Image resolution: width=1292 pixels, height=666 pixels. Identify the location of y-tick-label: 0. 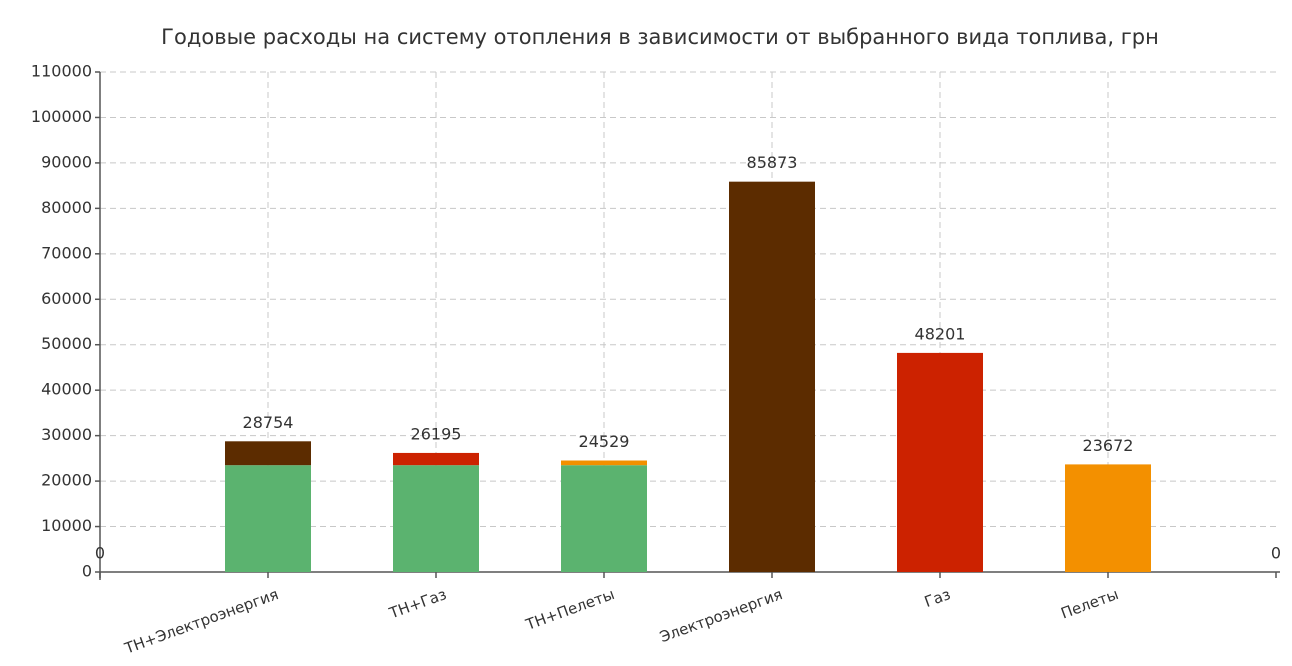
(87, 571).